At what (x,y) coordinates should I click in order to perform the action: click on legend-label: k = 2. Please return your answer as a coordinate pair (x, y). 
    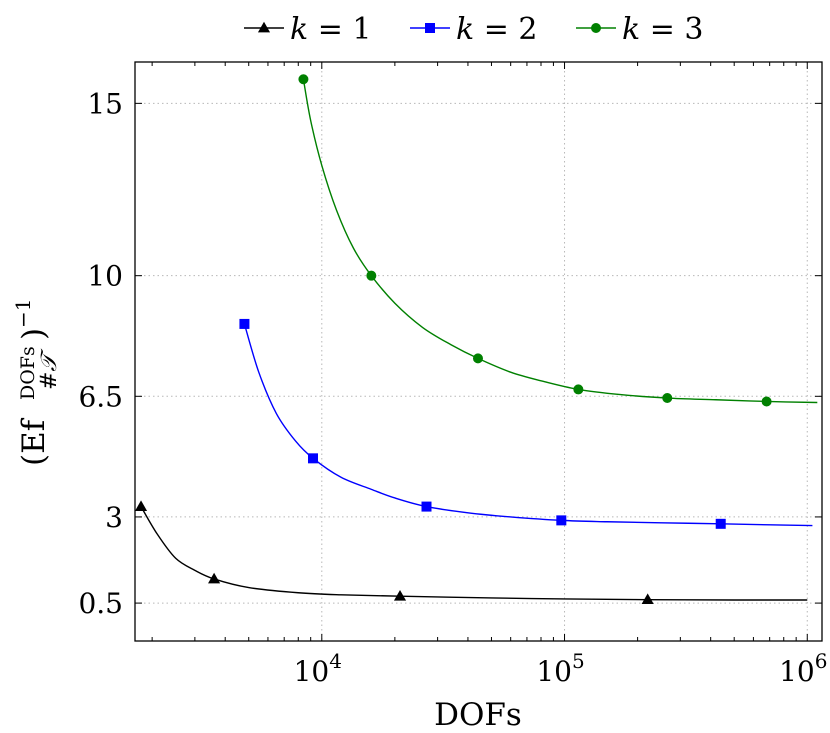
    Looking at the image, I should click on (496, 29).